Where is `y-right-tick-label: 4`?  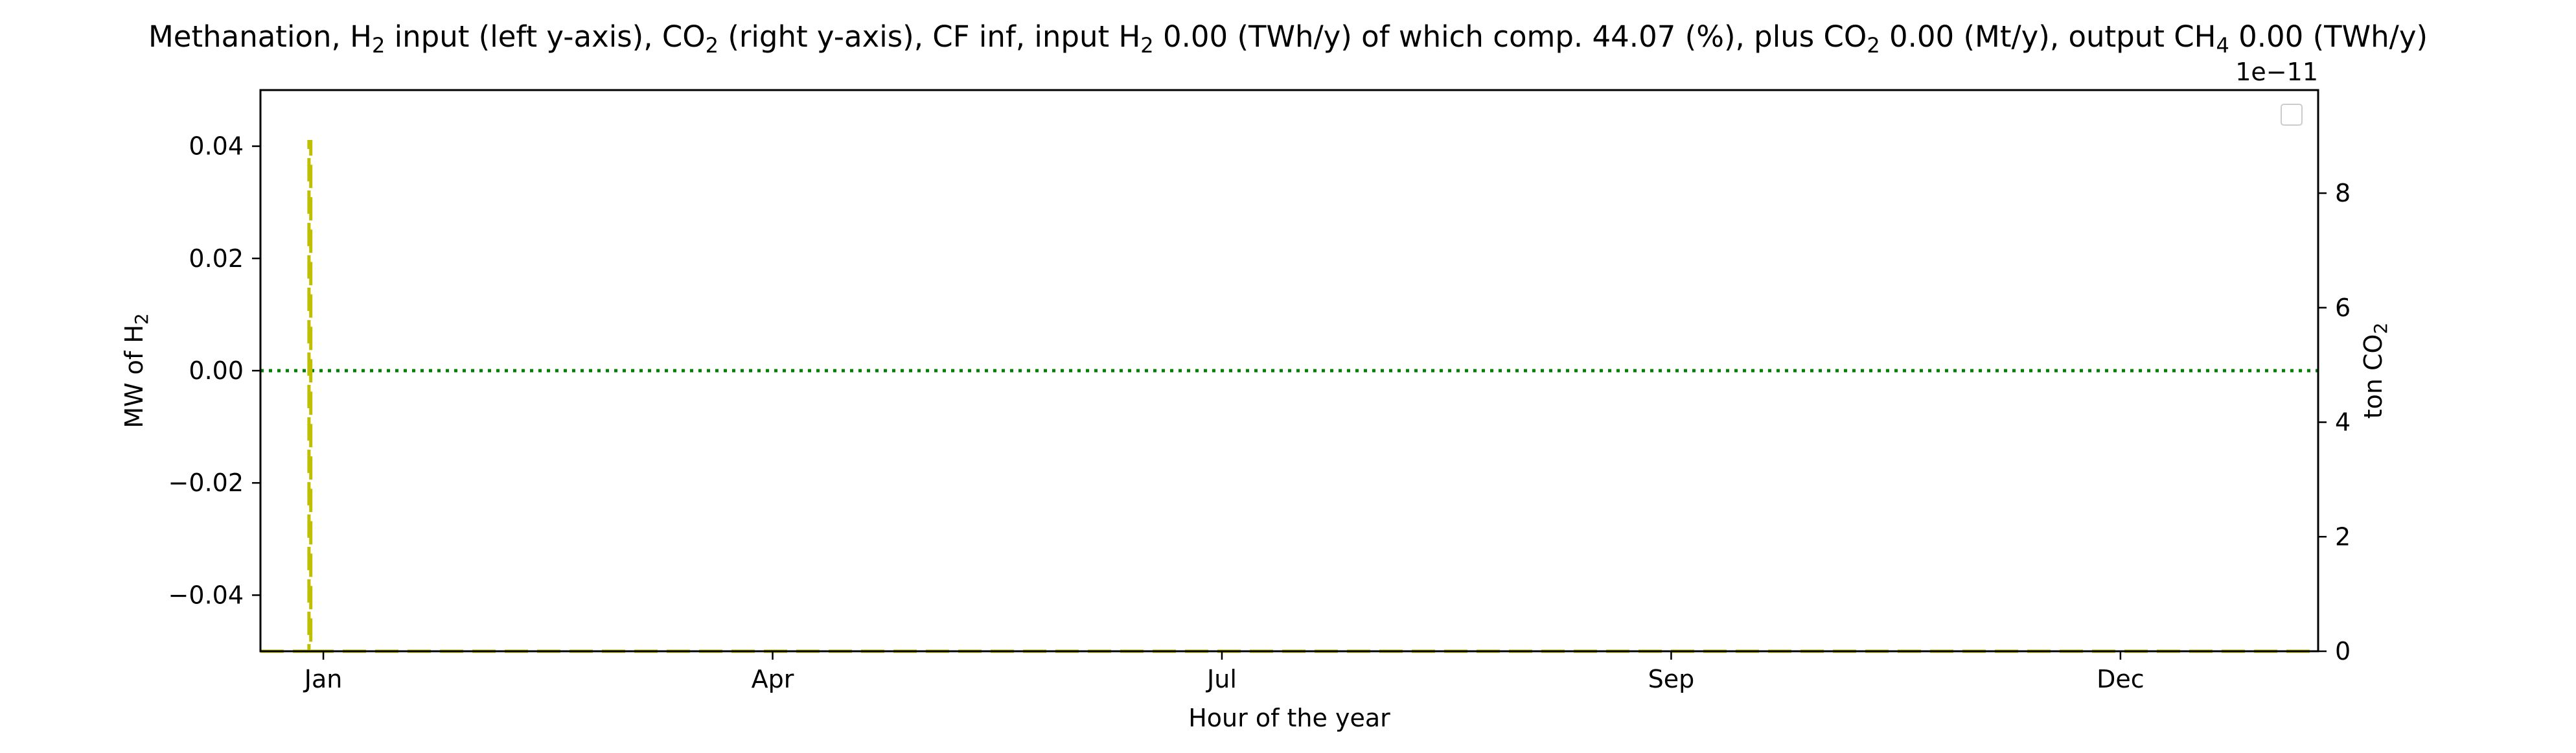
y-right-tick-label: 4 is located at coordinates (2343, 422).